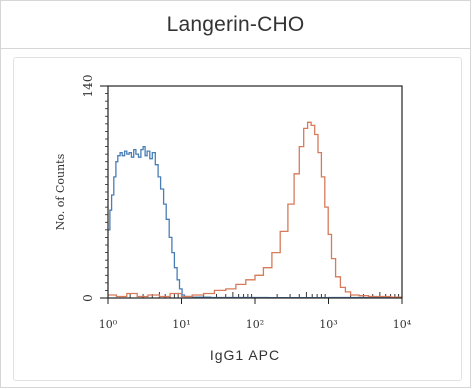 The height and width of the screenshot is (389, 473). Describe the element at coordinates (108, 324) in the screenshot. I see `x-tick-label: 10⁰` at that location.